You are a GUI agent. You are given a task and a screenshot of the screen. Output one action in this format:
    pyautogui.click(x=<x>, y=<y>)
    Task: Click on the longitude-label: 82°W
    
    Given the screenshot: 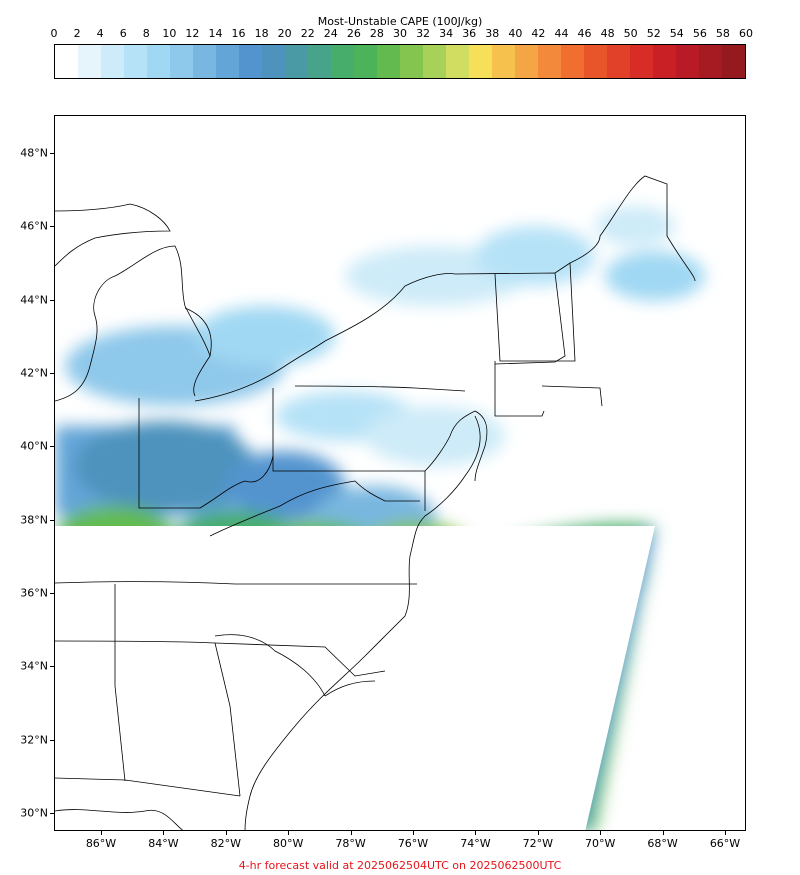 What is the action you would take?
    pyautogui.click(x=225, y=843)
    